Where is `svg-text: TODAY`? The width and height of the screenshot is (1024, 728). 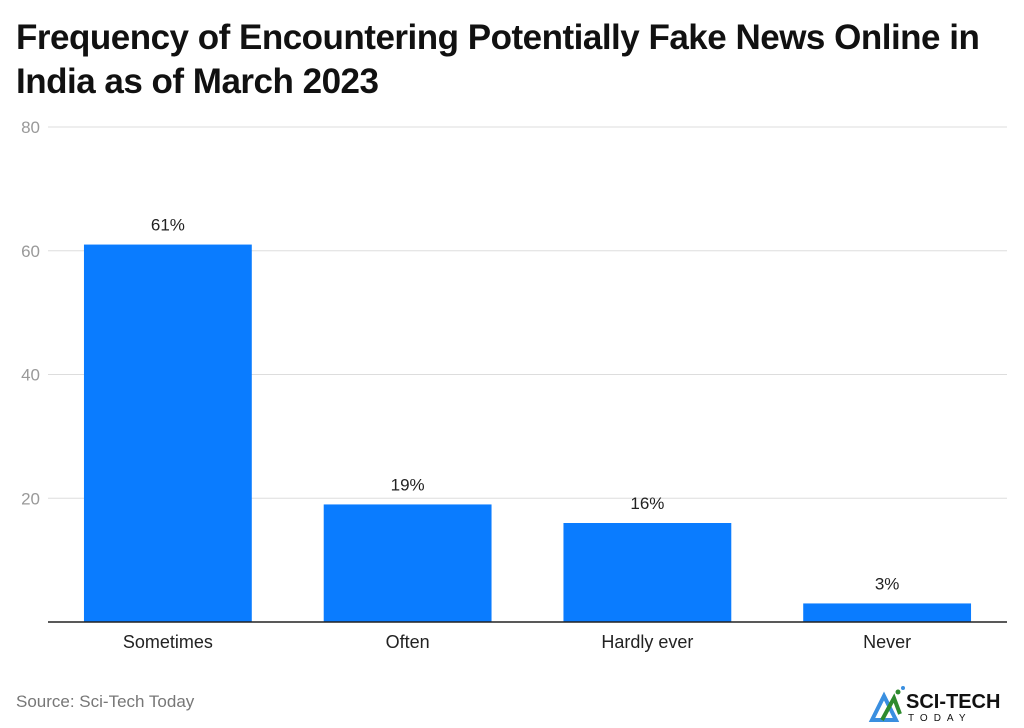 svg-text: TODAY is located at coordinates (940, 718).